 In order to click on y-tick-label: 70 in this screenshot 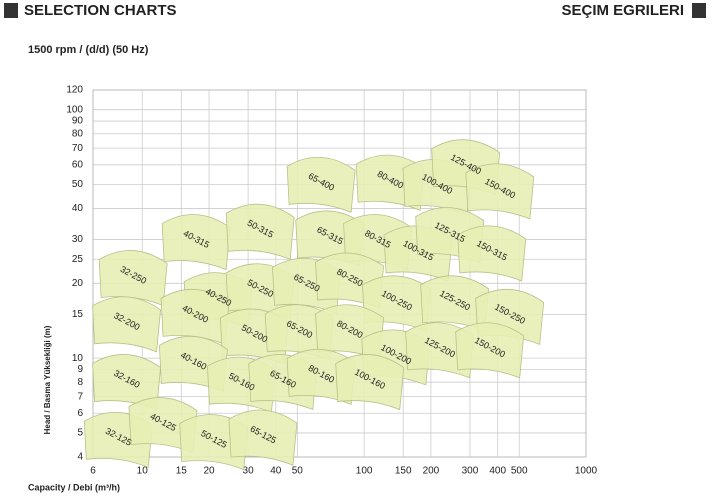, I will do `click(78, 148)`.